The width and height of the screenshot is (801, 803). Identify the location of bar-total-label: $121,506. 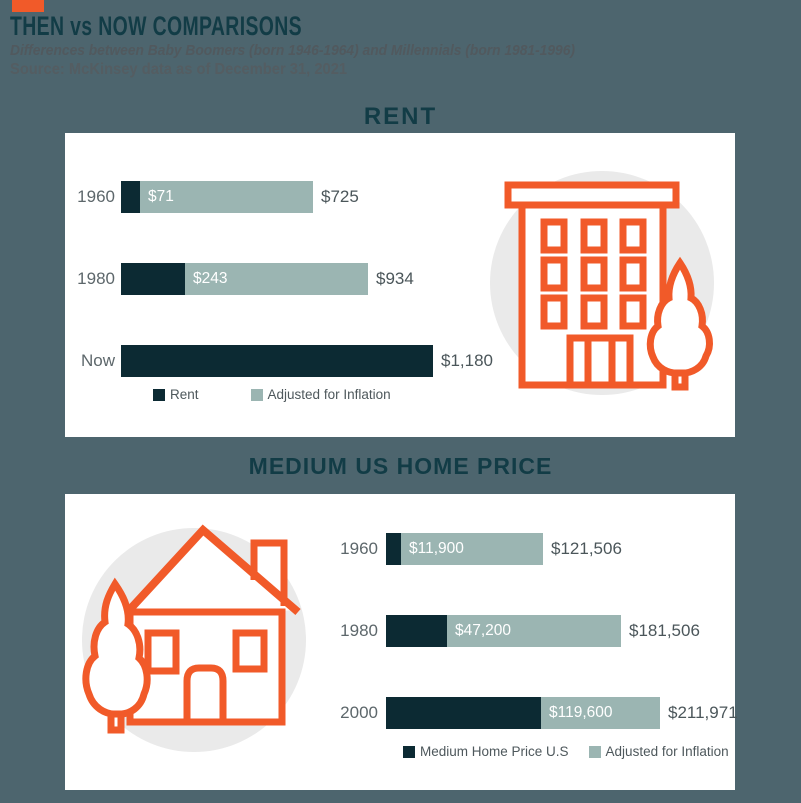
(586, 548).